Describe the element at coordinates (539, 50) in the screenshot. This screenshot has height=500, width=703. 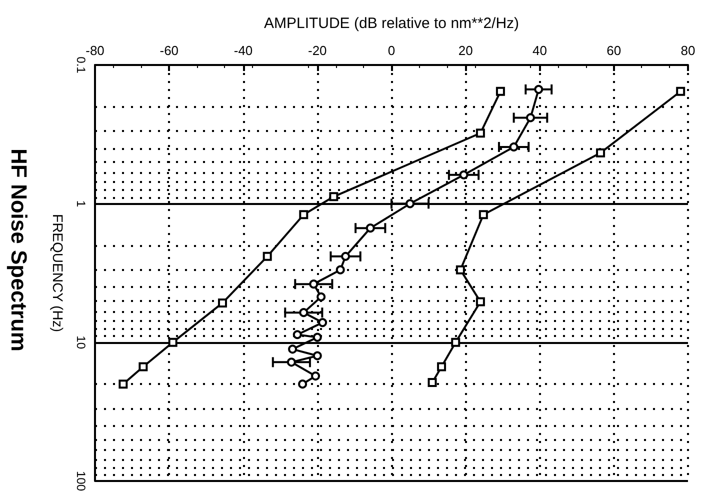
I see `x-tick-label: 40` at that location.